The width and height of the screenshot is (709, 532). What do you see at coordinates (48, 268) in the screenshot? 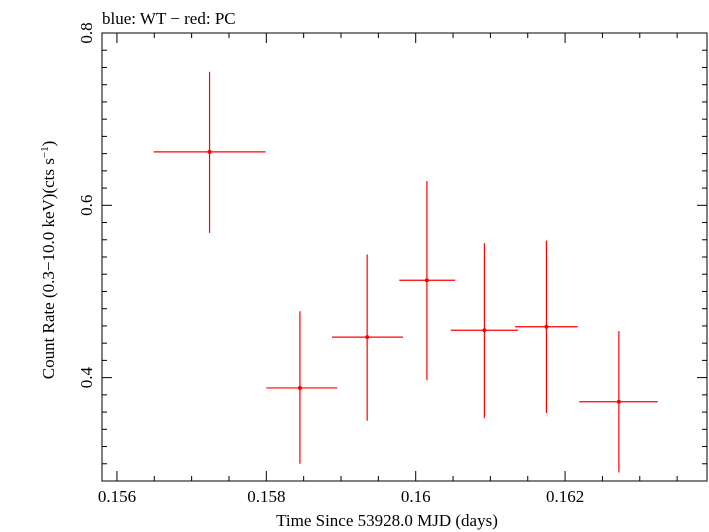
I see `y-axis-label-main: Count Rate (0.3−10.0 keV)(cts s` at bounding box center [48, 268].